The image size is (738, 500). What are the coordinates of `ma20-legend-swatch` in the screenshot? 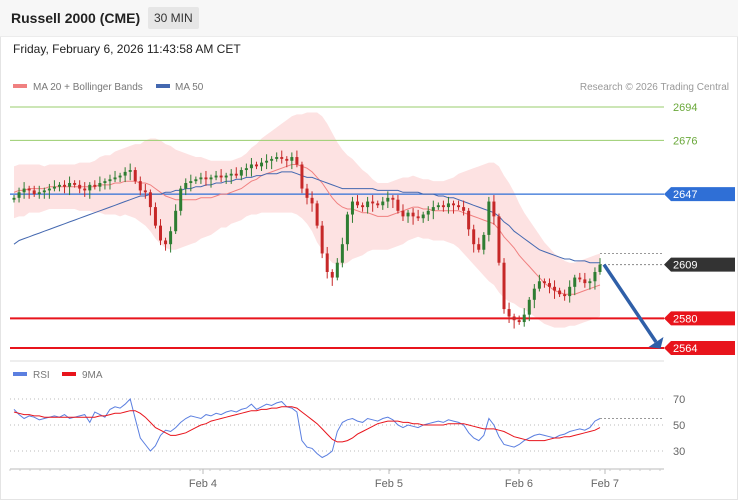 It's located at (20, 86).